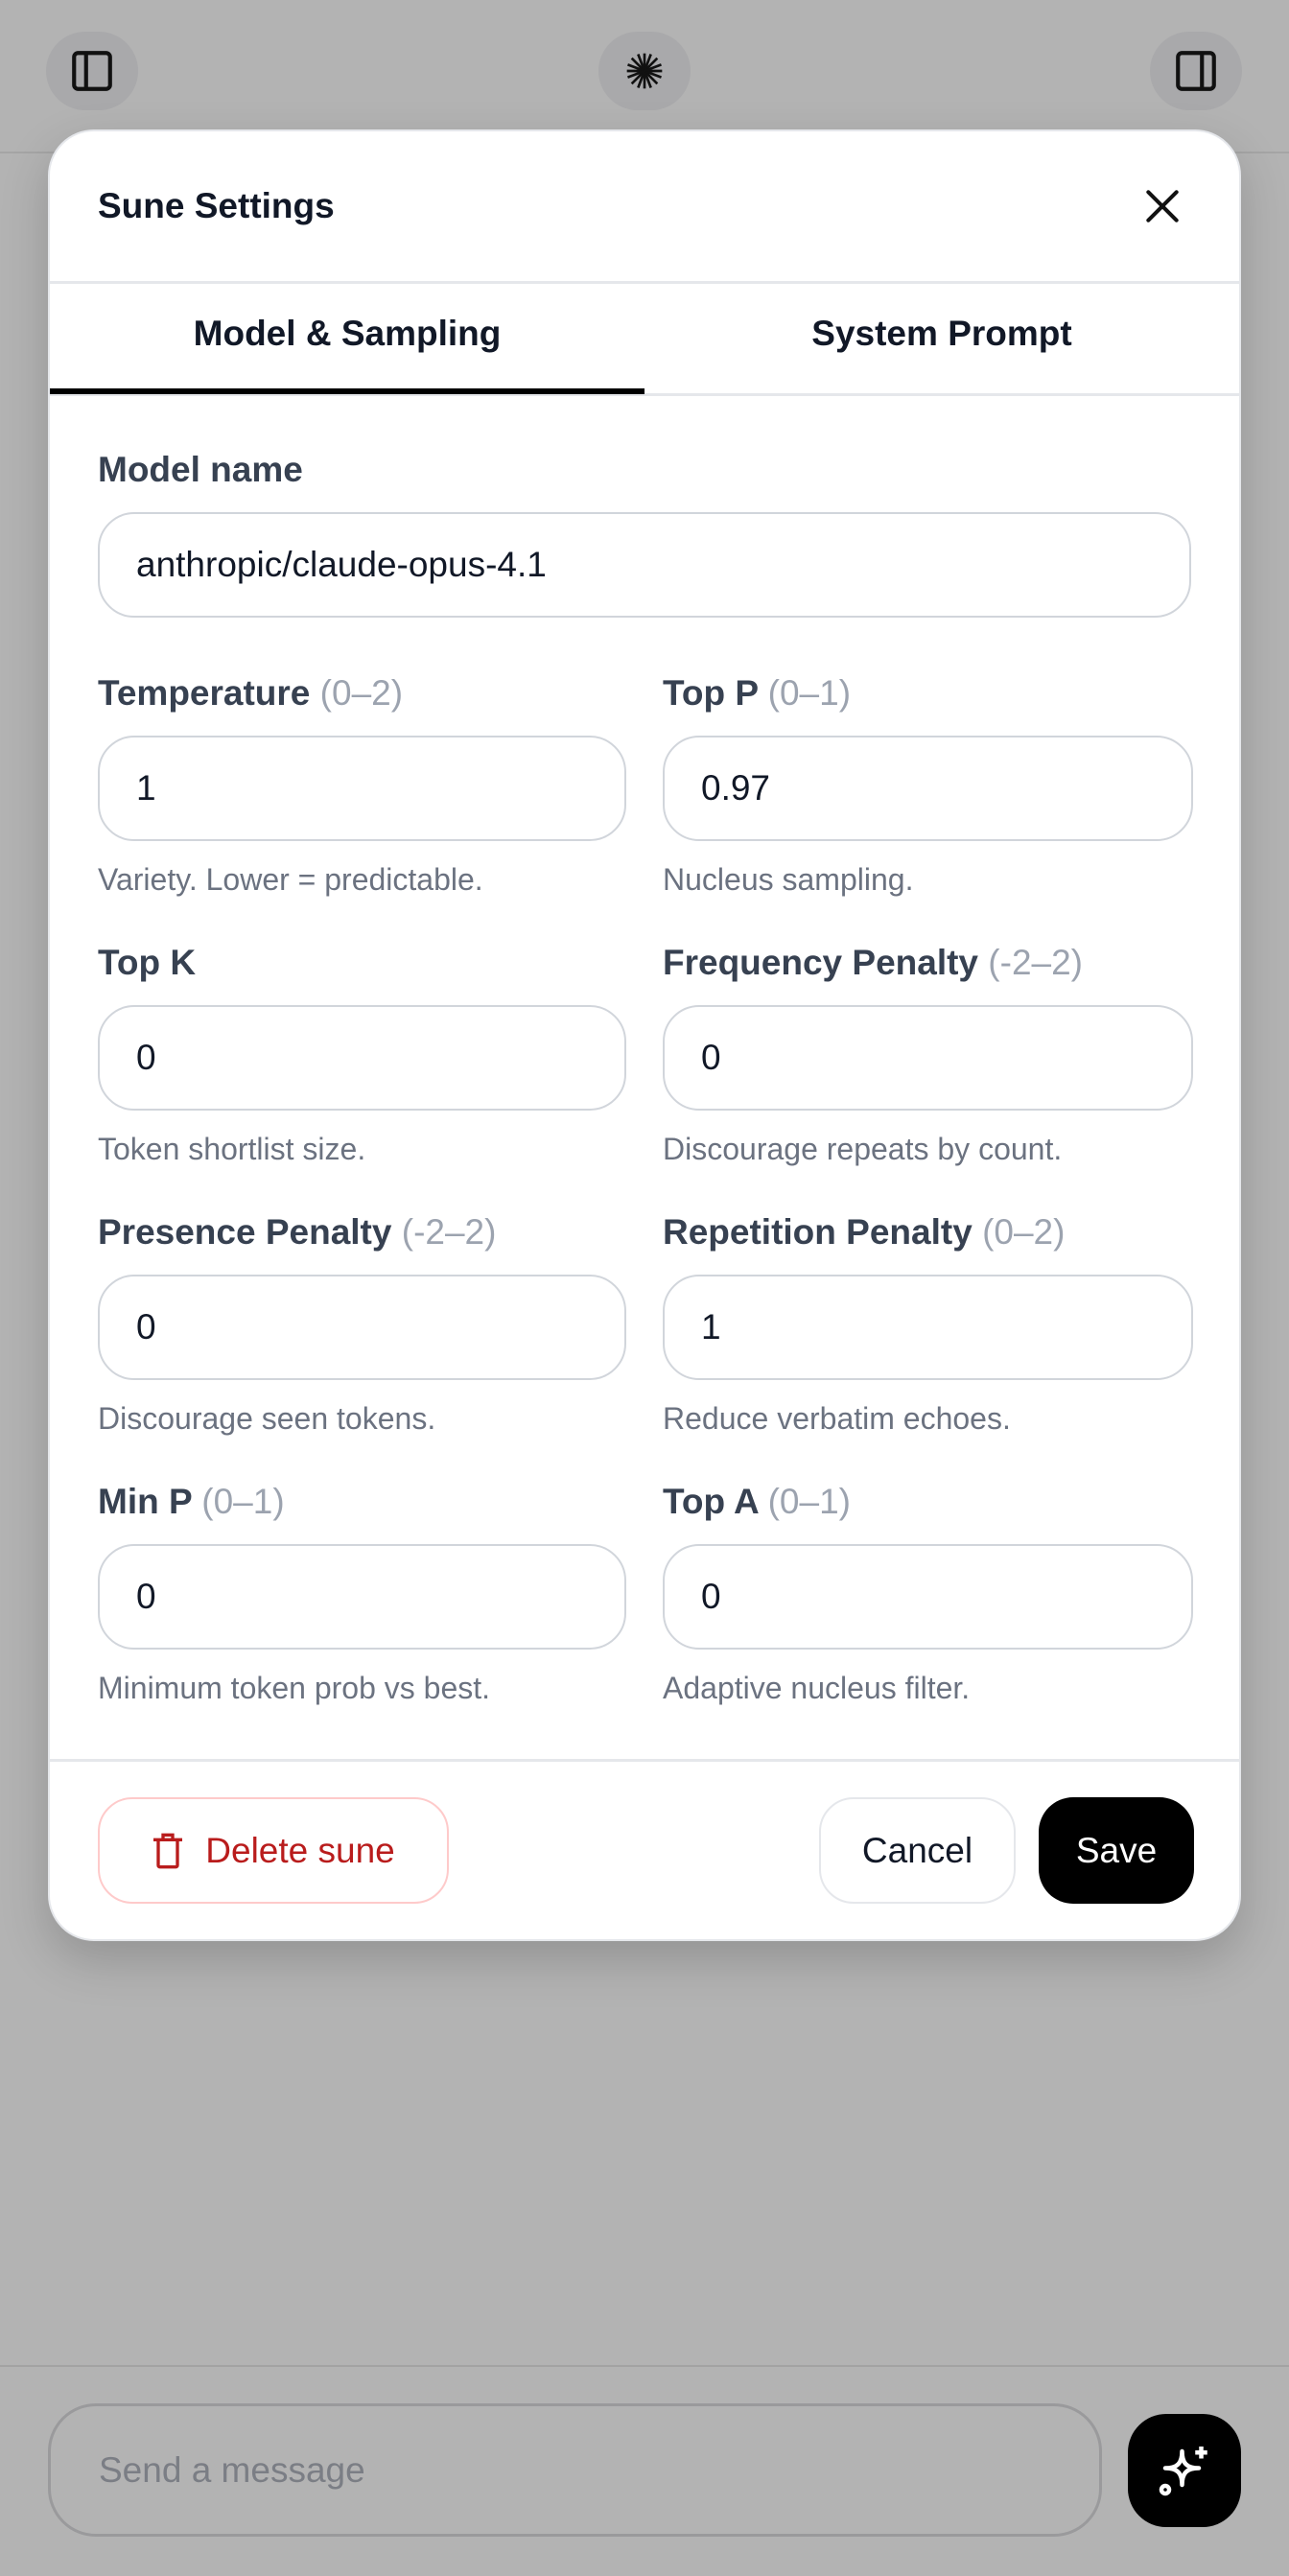  Describe the element at coordinates (362, 1058) in the screenshot. I see `top-k-input: 0` at that location.